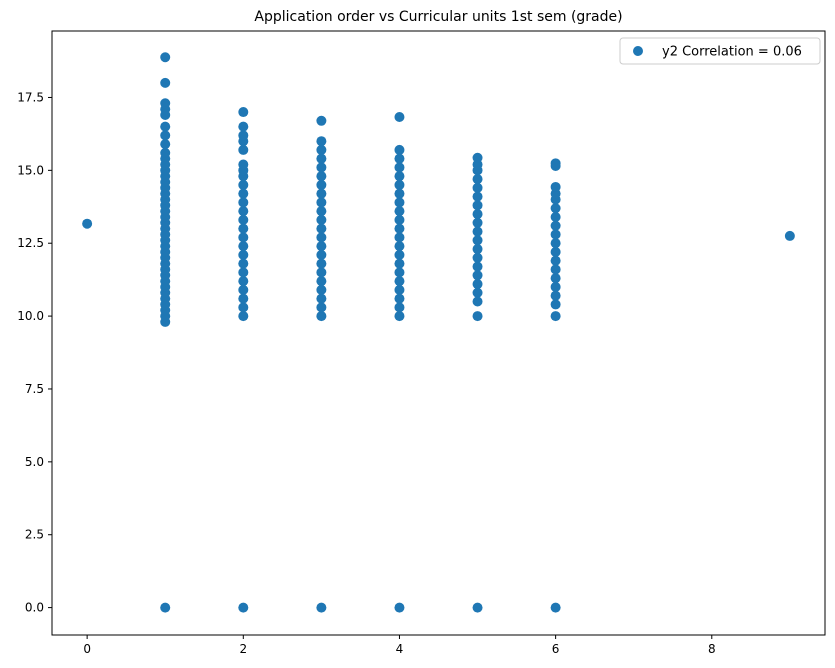 This screenshot has height=668, width=835. I want to click on x-axis: 0 2 4 6 8, so click(399, 645).